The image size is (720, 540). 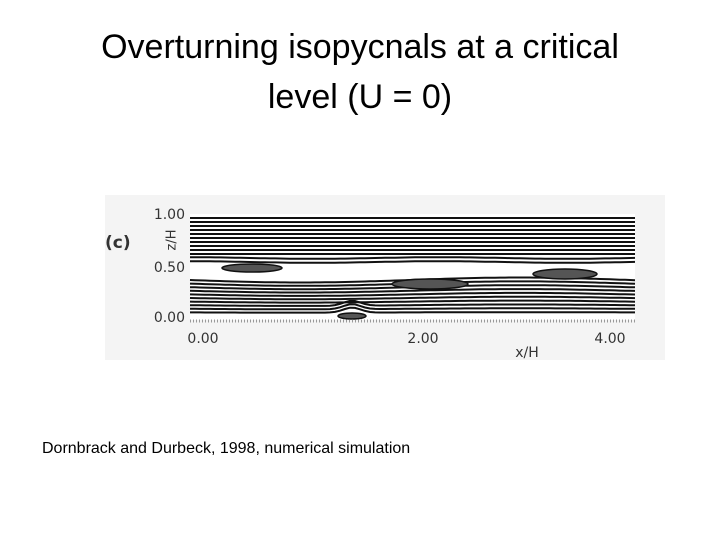 What do you see at coordinates (169, 268) in the screenshot?
I see `y-tick-label: 0.50` at bounding box center [169, 268].